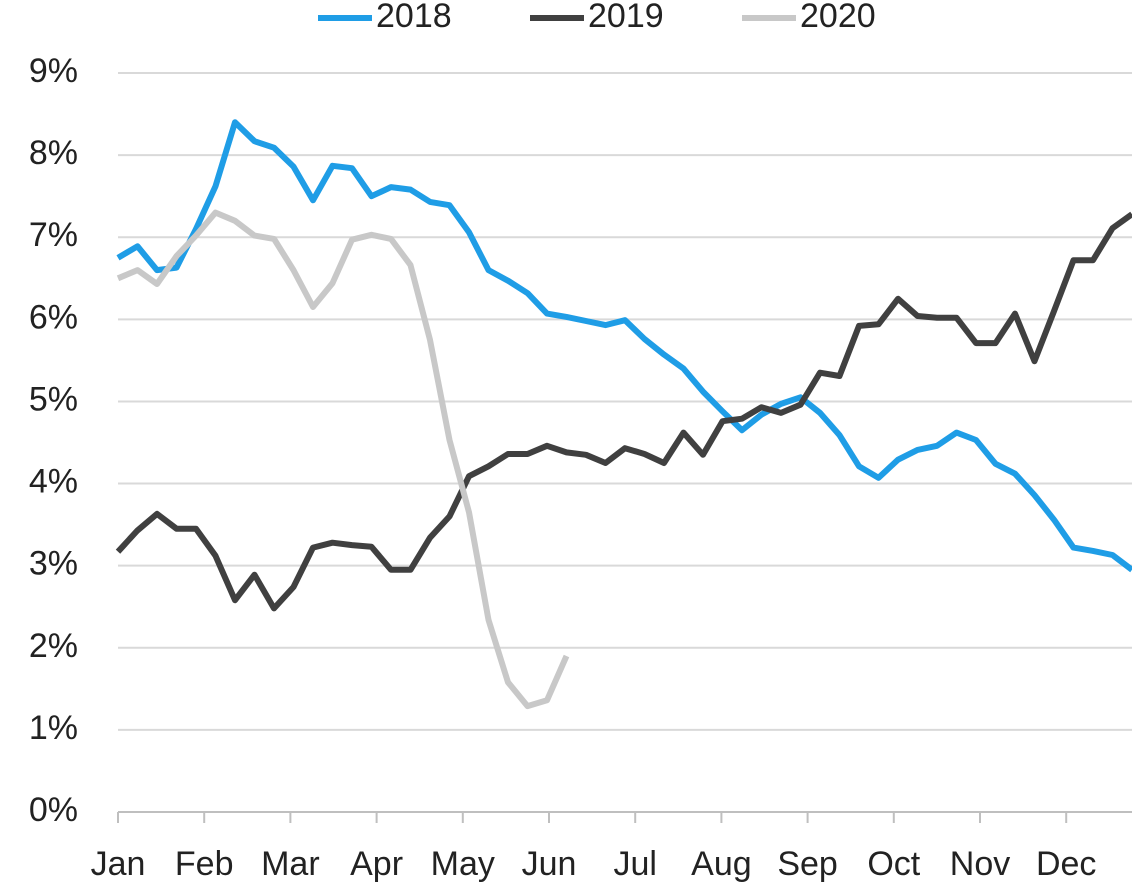  Describe the element at coordinates (626, 17) in the screenshot. I see `legend-label: 2019` at that location.